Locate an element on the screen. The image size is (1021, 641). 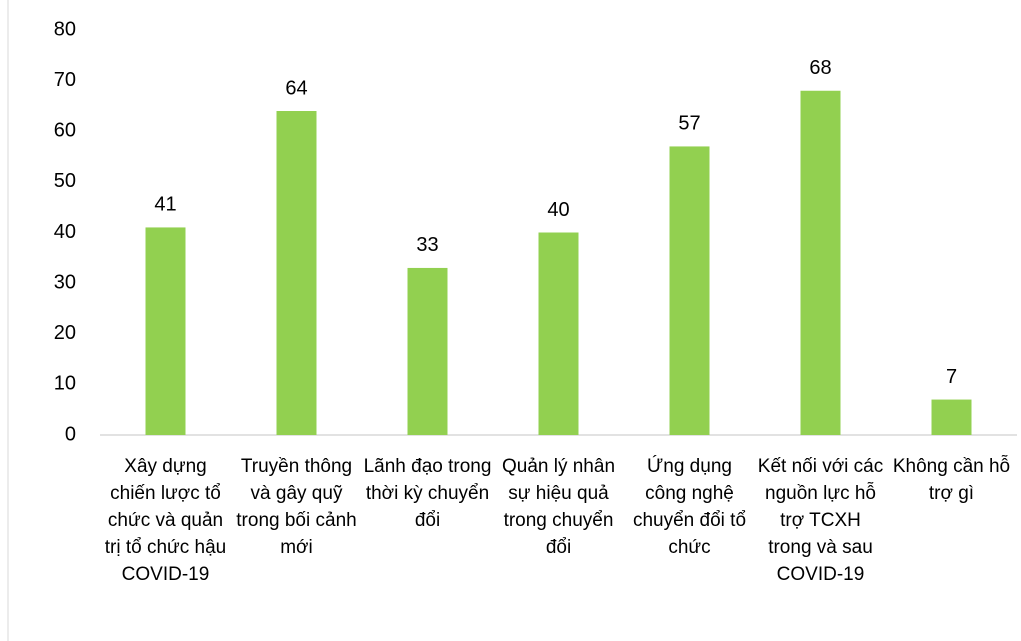
y-tick-label: 60 is located at coordinates (65, 131).